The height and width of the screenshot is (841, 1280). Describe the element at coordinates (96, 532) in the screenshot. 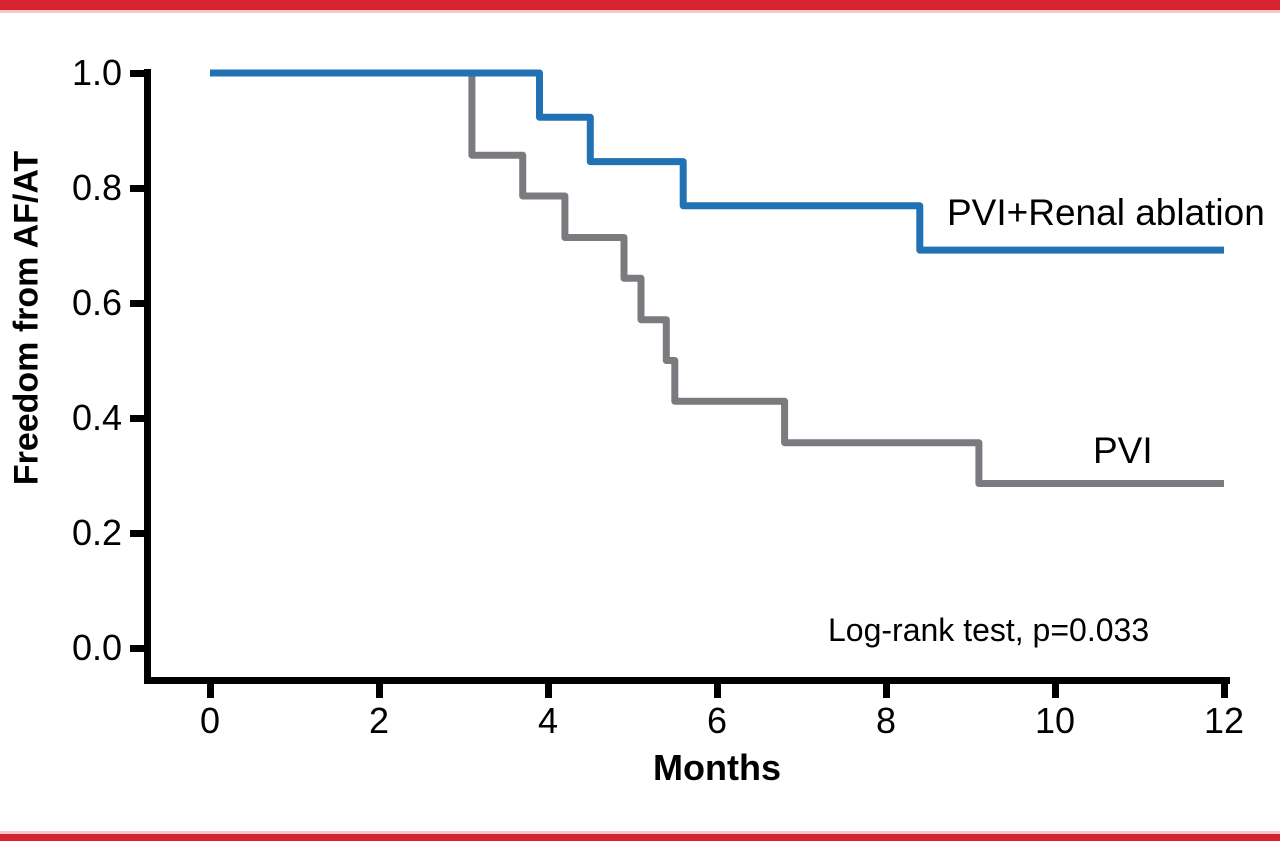

I see `y-tick-label: 0.2` at that location.